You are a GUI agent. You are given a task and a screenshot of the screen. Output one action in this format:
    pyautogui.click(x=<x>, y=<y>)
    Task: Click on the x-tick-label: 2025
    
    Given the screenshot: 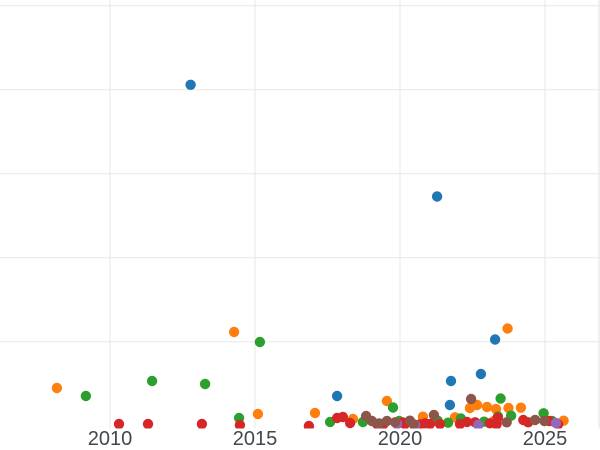 What is the action you would take?
    pyautogui.click(x=545, y=439)
    